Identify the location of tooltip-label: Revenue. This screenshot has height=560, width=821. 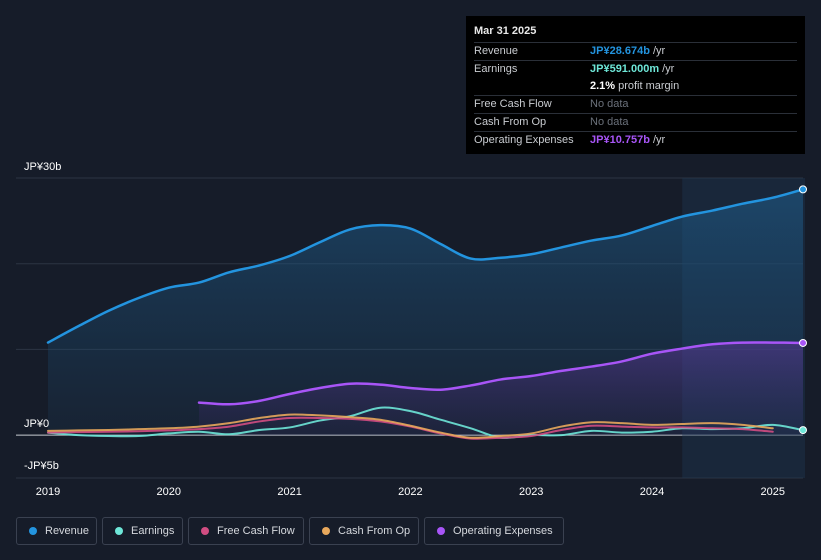
(496, 51).